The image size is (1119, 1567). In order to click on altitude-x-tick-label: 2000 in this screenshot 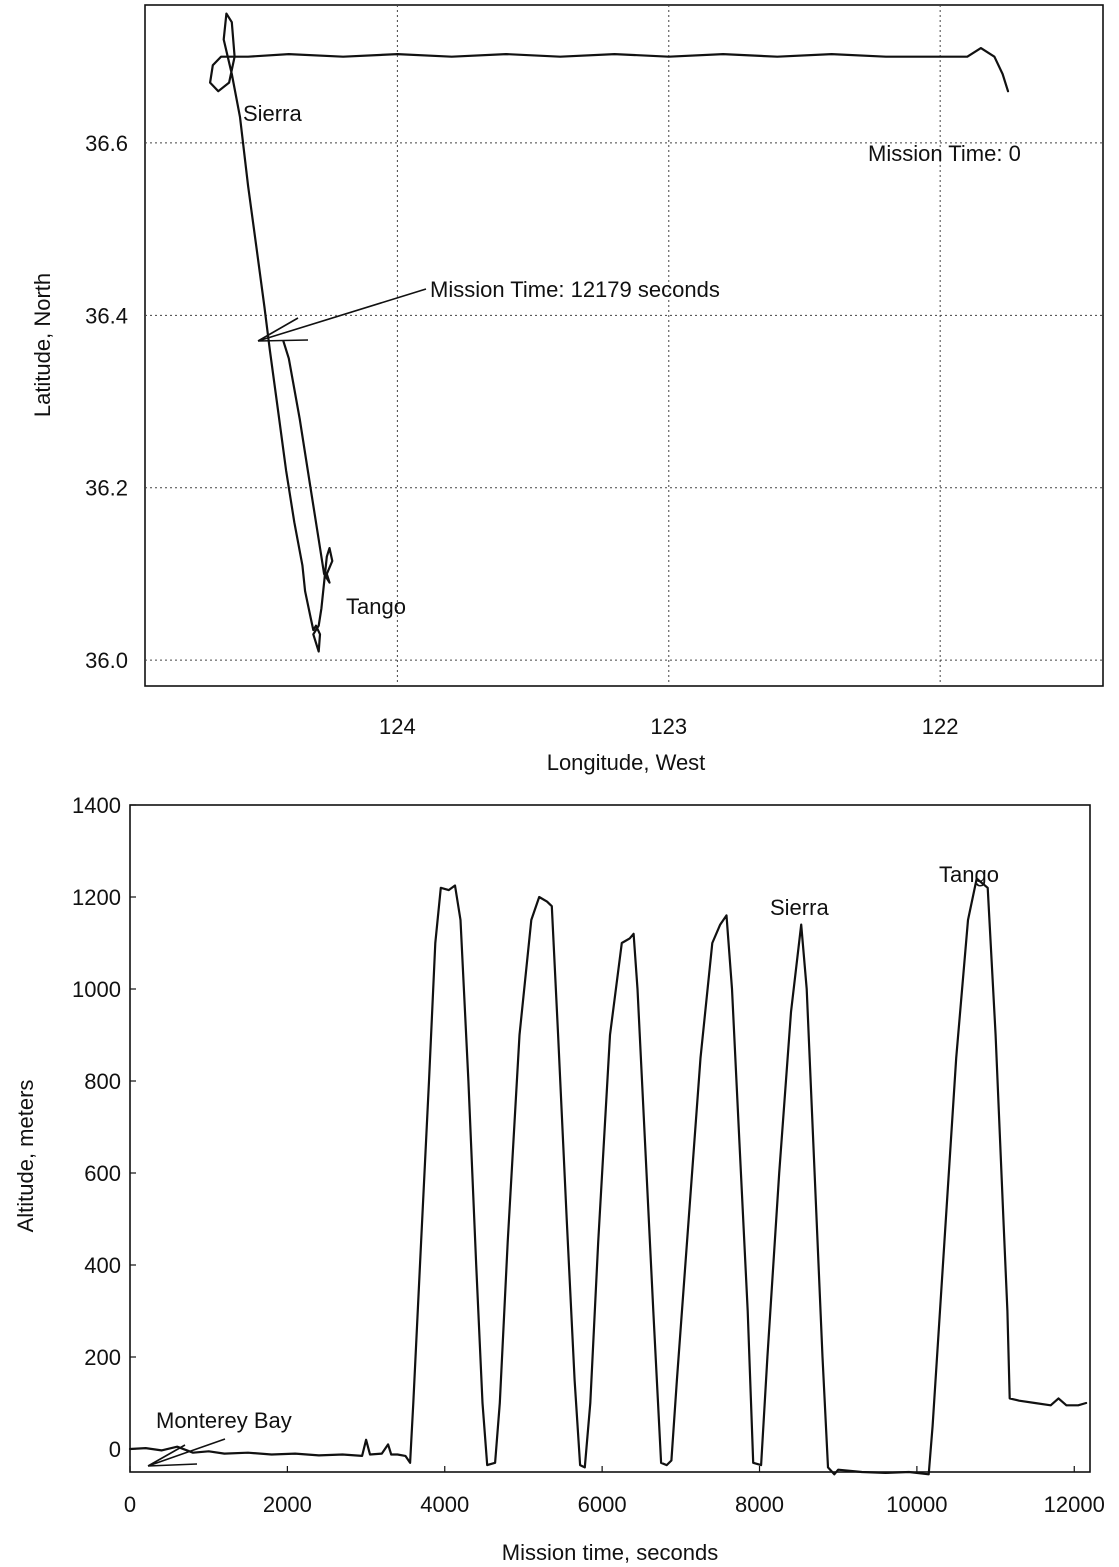, I will do `click(287, 1504)`.